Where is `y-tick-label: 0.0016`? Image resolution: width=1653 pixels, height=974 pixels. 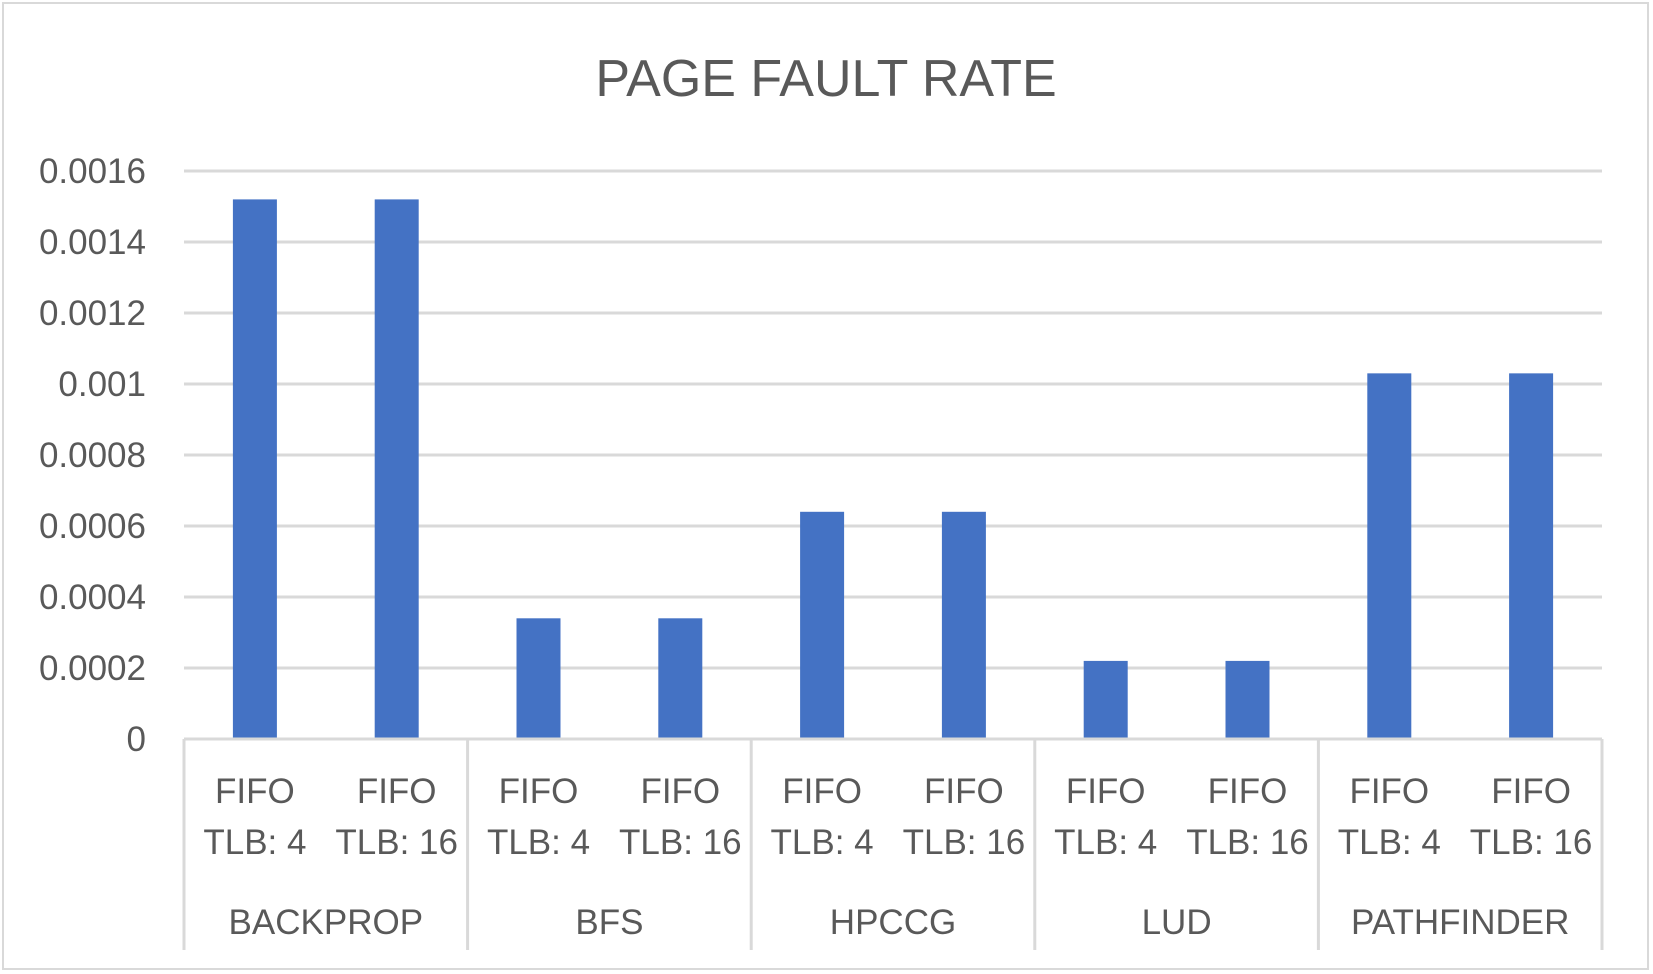 y-tick-label: 0.0016 is located at coordinates (92, 171).